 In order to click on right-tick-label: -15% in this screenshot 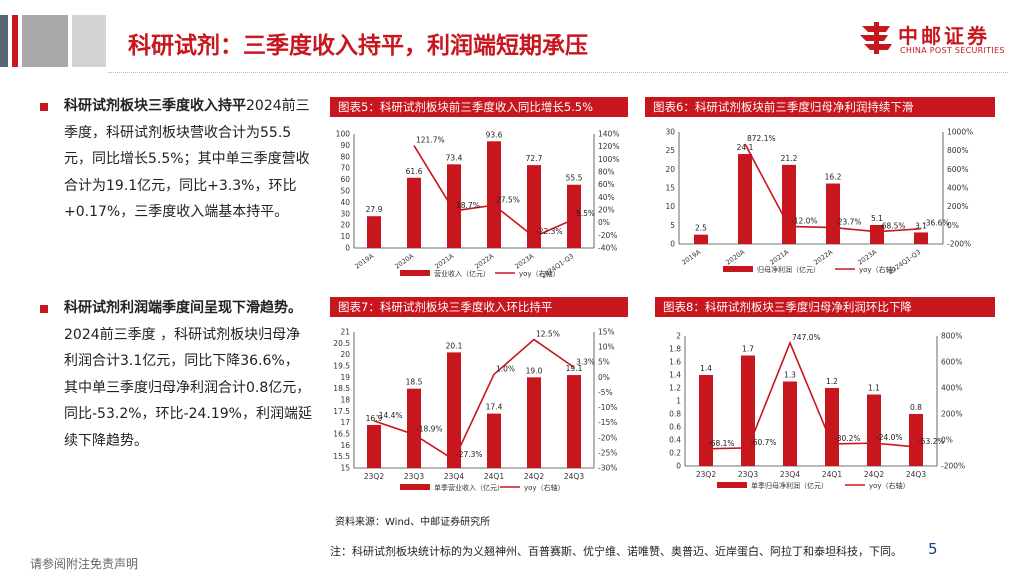, I will do `click(607, 422)`.